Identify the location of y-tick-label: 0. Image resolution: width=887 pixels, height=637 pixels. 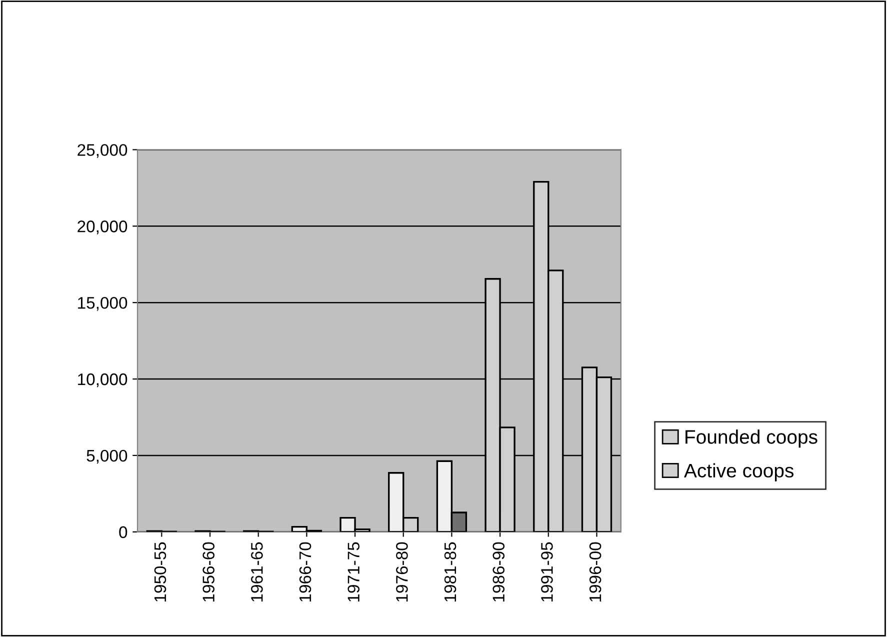
(123, 532).